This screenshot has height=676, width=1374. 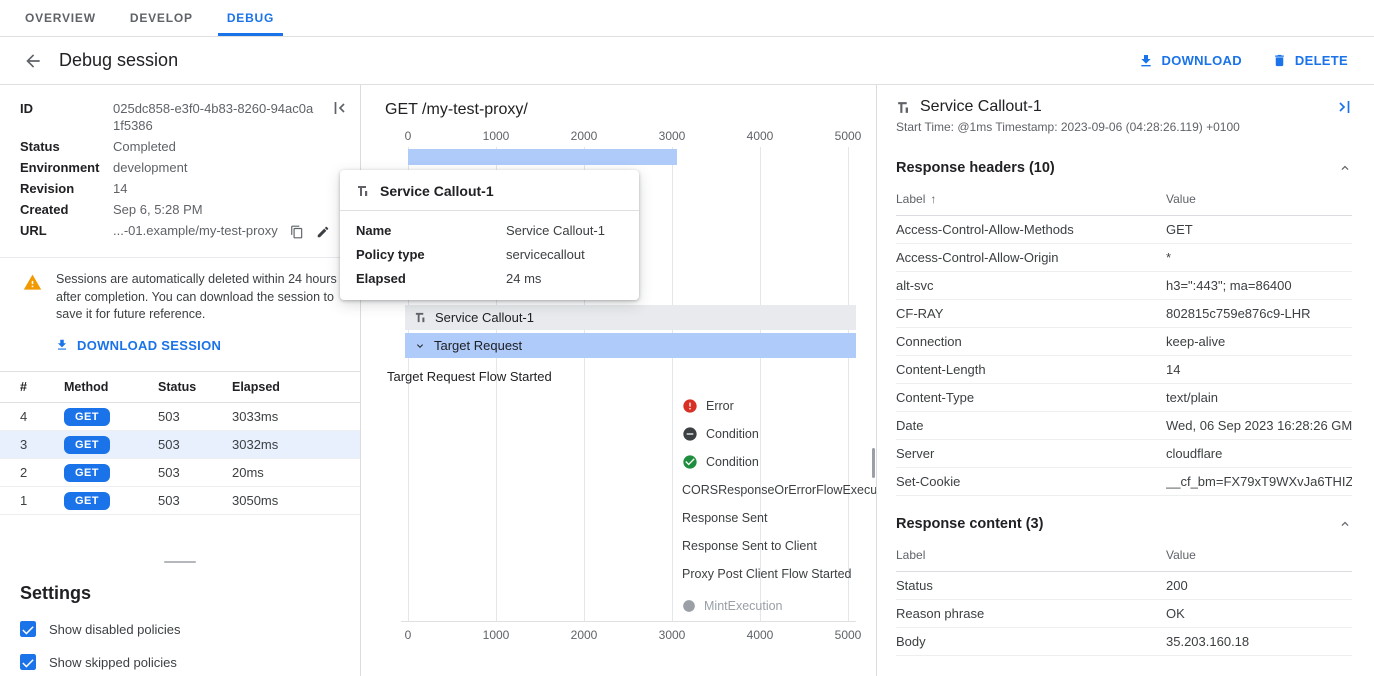 What do you see at coordinates (24, 472) in the screenshot?
I see `txn-num: 2` at bounding box center [24, 472].